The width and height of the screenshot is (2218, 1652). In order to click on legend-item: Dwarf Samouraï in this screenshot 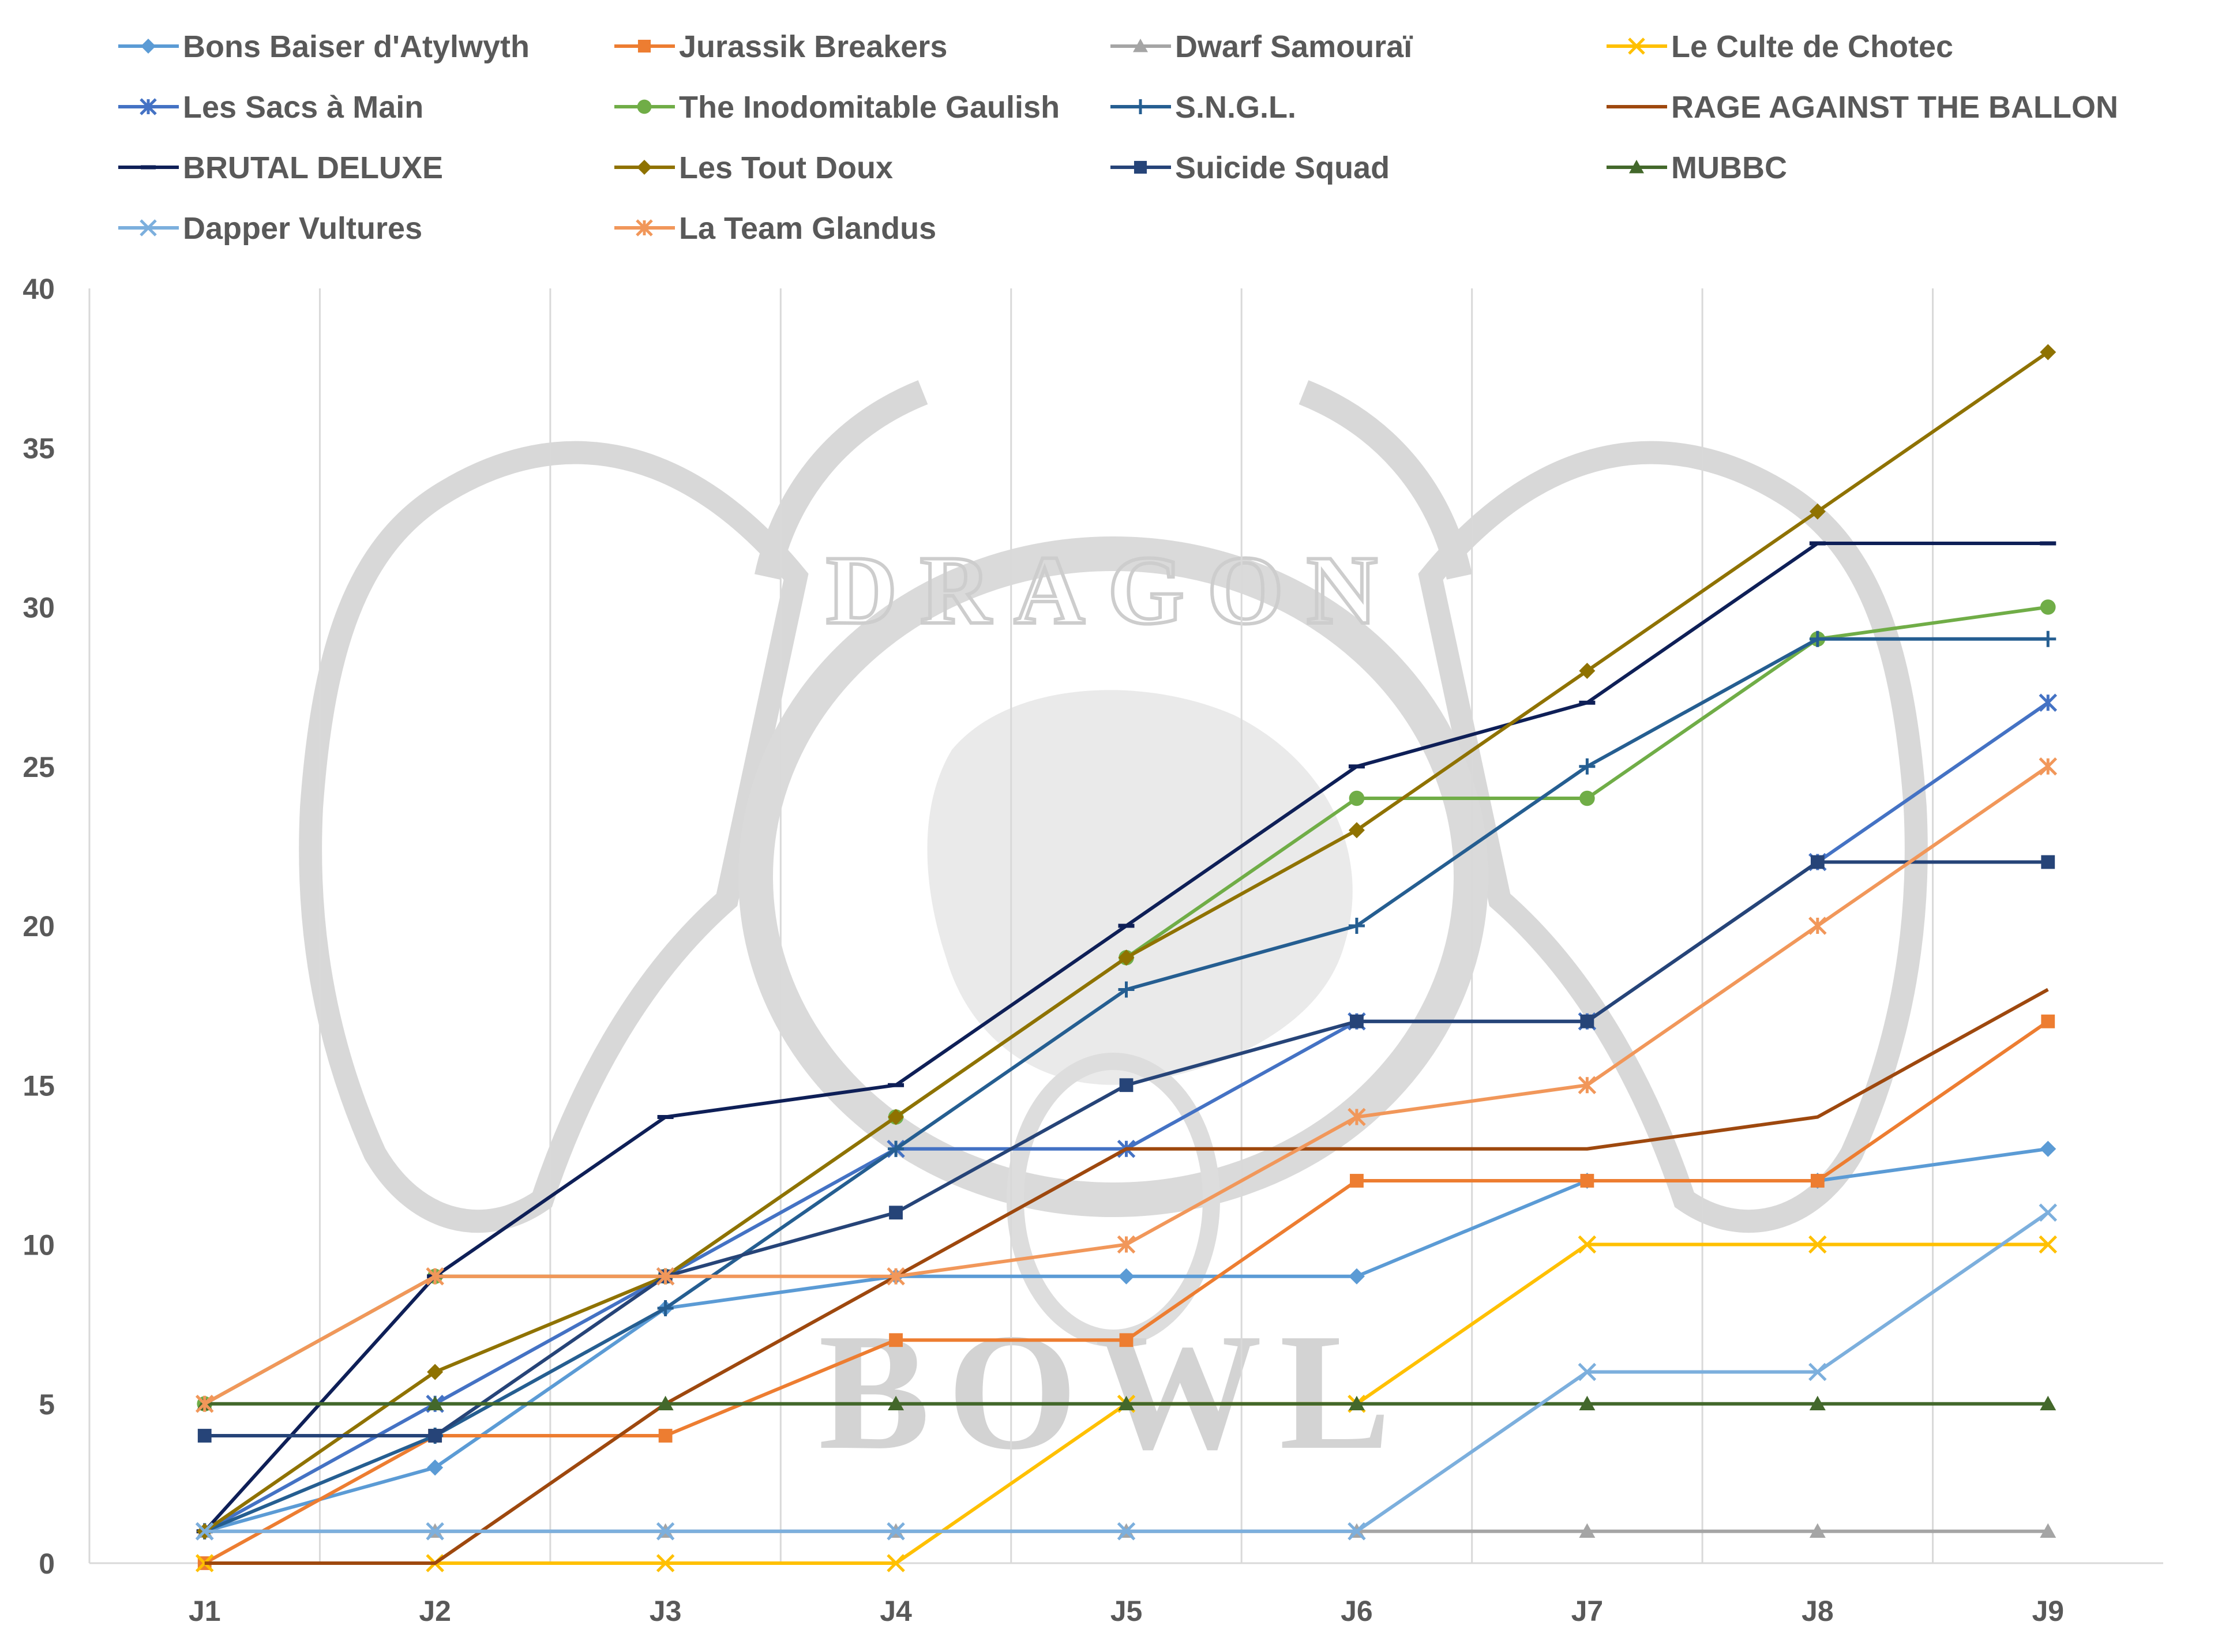, I will do `click(1261, 47)`.